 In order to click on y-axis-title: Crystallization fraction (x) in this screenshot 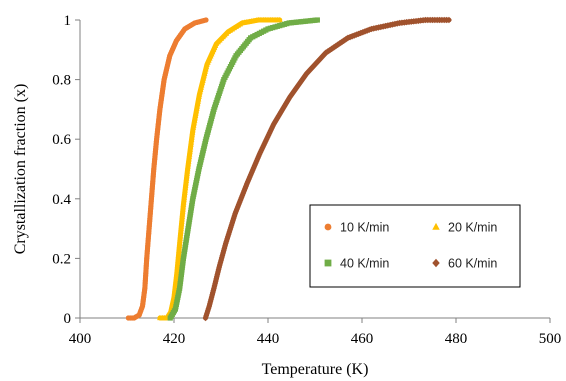, I will do `click(20, 169)`.